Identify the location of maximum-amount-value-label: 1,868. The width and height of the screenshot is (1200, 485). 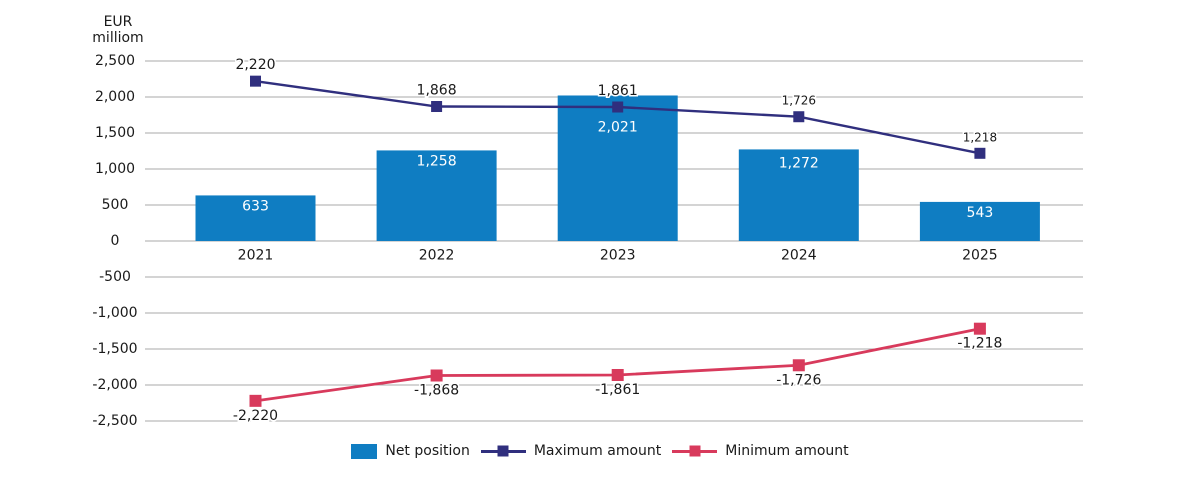
(437, 91).